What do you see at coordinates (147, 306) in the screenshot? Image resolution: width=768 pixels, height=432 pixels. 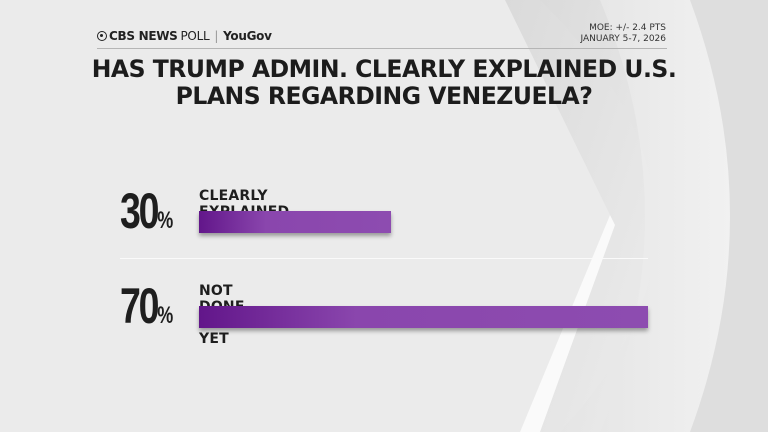 I see `value-label: 70%` at bounding box center [147, 306].